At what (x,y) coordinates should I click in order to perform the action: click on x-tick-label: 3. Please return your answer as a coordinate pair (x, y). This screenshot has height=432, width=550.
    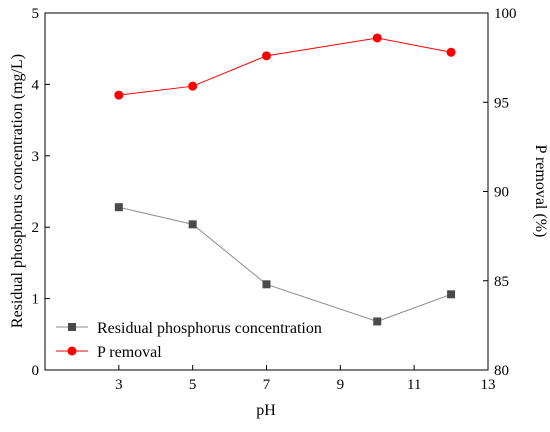
    Looking at the image, I should click on (119, 385).